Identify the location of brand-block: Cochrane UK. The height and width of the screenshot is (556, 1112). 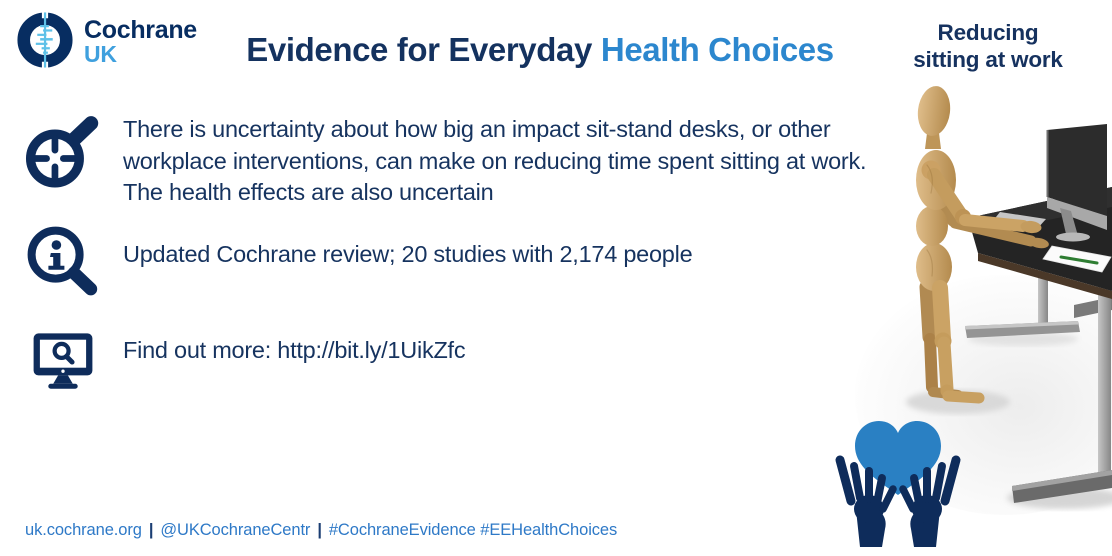
(106, 40).